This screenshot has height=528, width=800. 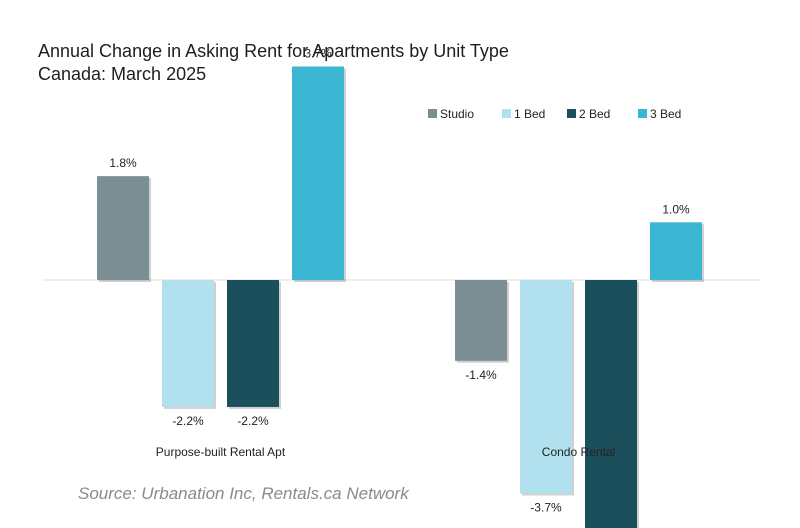 I want to click on data-label-1-bed-1: -3.7%, so click(x=546, y=507).